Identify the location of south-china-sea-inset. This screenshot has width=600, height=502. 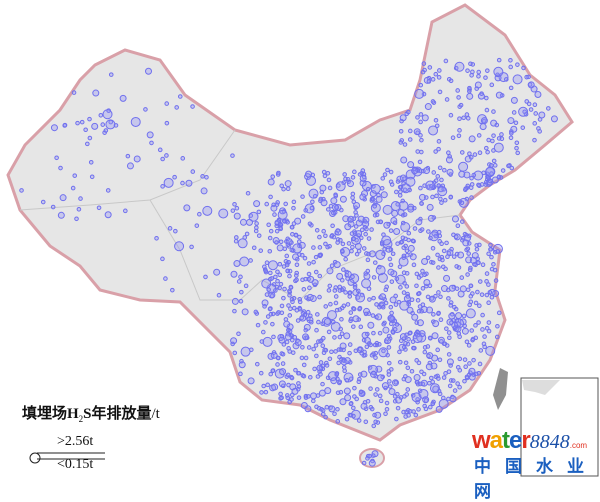
(559, 427).